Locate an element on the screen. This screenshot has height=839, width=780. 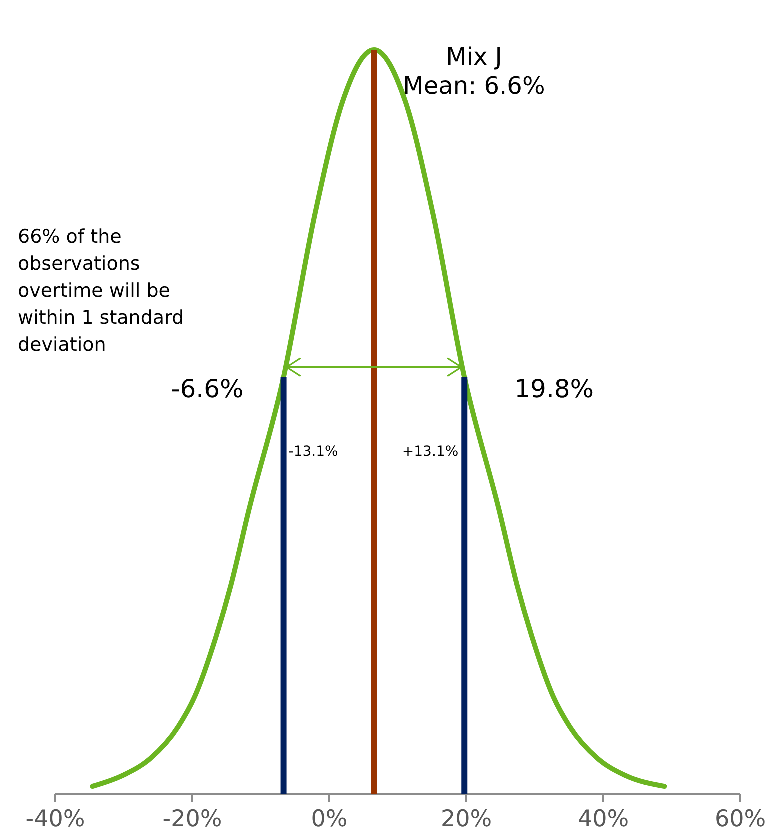
x-tick-label: 20% is located at coordinates (466, 819).